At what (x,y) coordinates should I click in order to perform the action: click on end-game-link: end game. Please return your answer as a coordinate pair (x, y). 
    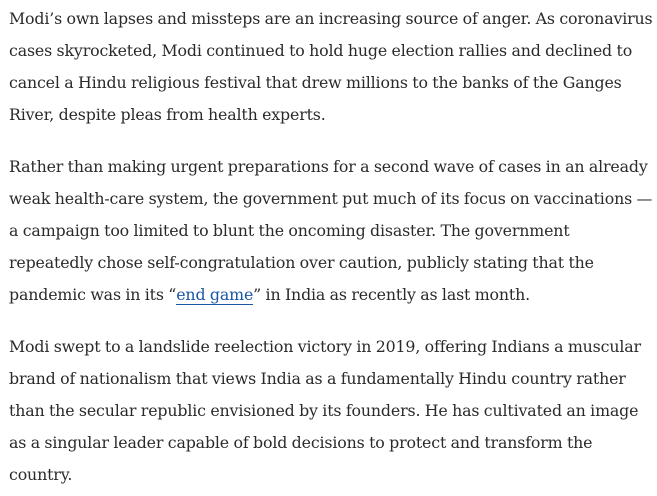
    Looking at the image, I should click on (215, 295).